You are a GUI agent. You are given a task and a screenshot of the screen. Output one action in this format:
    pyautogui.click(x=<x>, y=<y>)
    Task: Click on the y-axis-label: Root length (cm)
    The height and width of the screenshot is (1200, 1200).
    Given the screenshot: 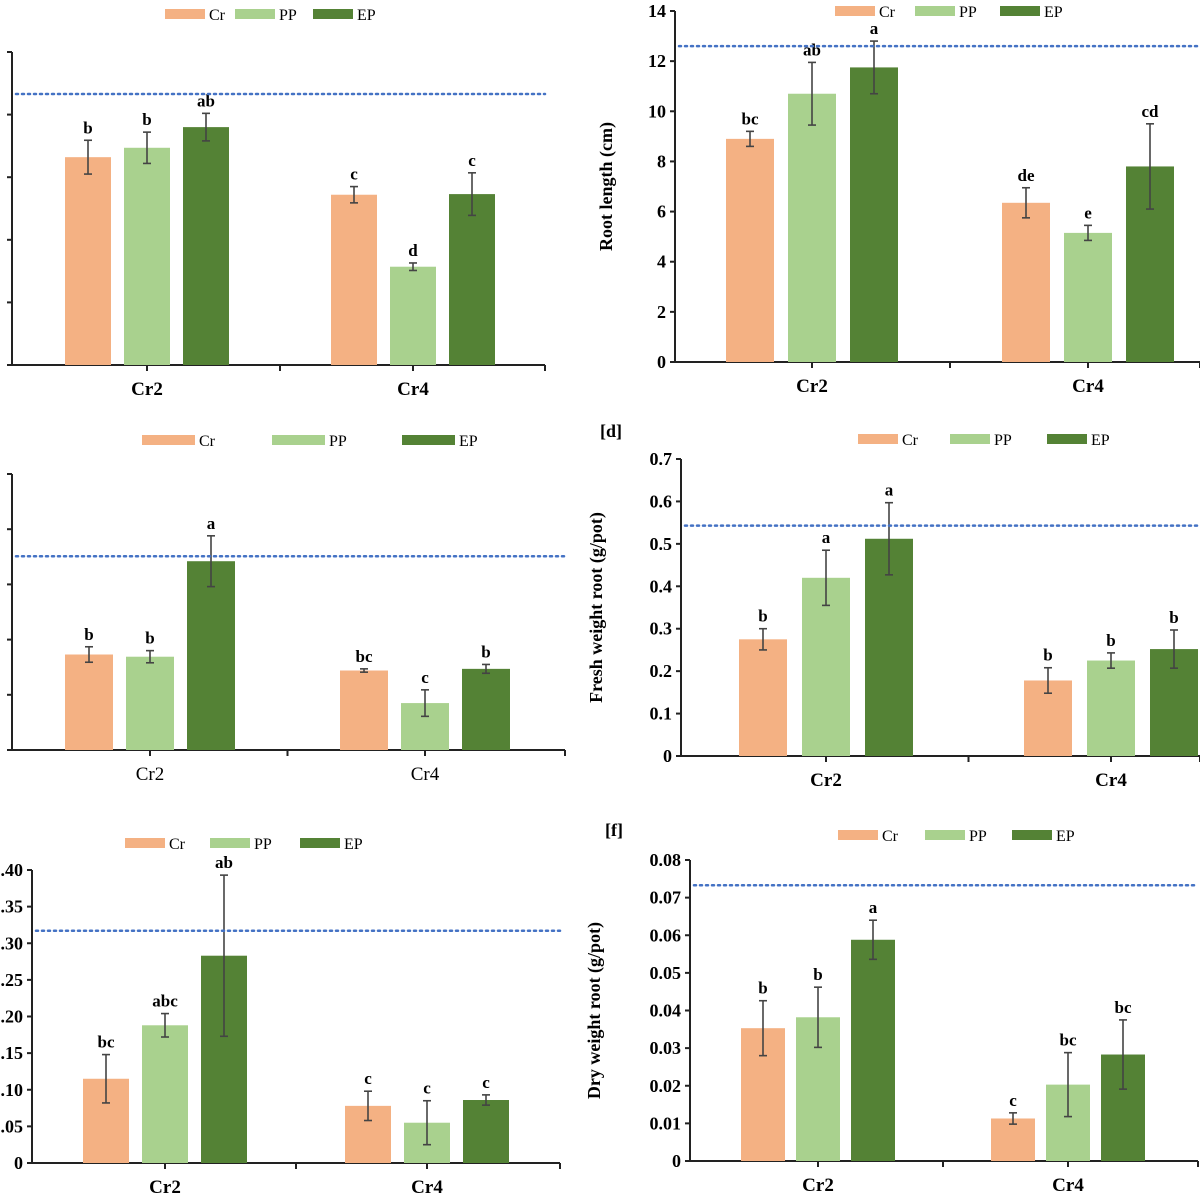 What is the action you would take?
    pyautogui.click(x=606, y=186)
    